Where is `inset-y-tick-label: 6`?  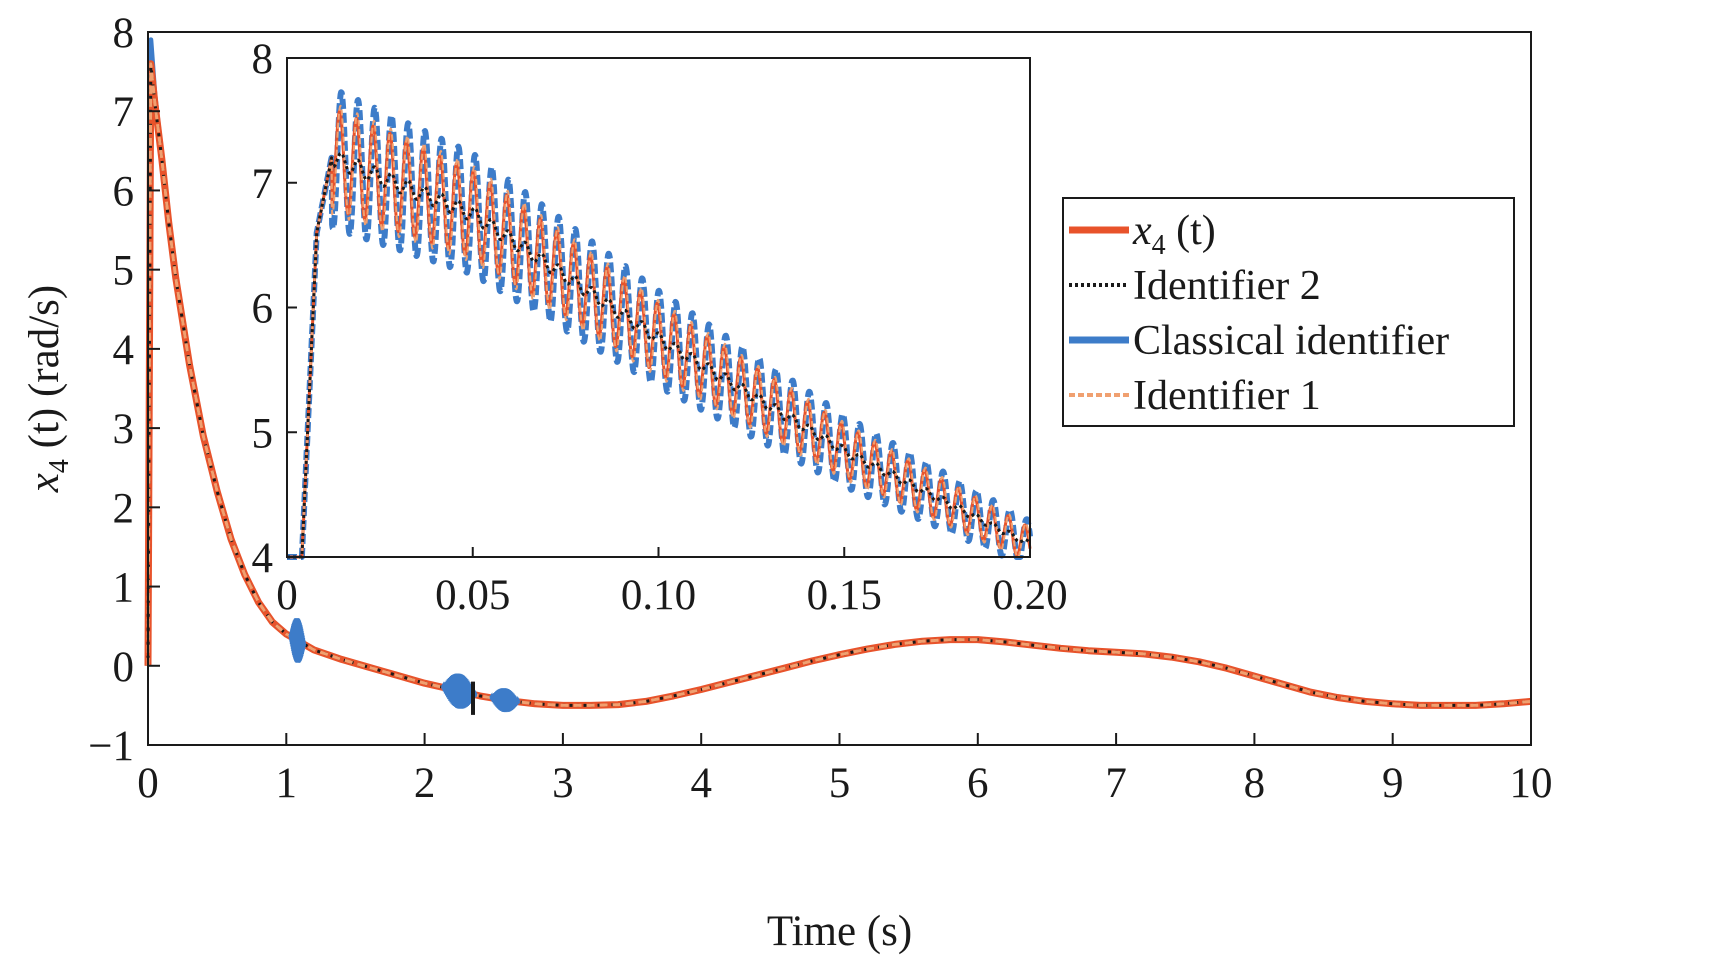
inset-y-tick-label: 6 is located at coordinates (263, 309).